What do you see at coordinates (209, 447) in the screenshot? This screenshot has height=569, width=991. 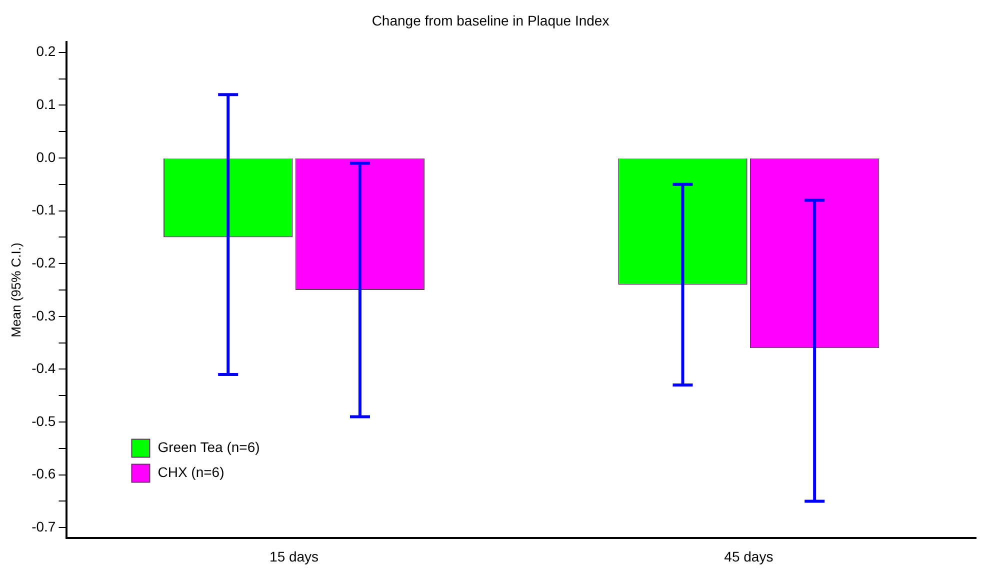 I see `legend-label: Green Tea (n=6)` at bounding box center [209, 447].